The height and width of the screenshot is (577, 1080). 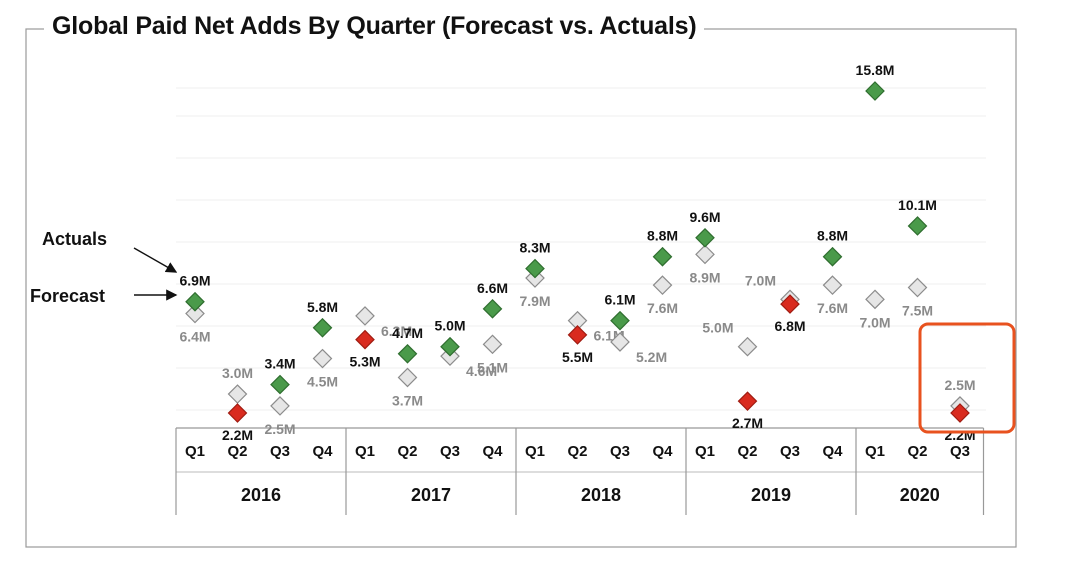 I want to click on actual-value-label: 4.7M, so click(x=407, y=333).